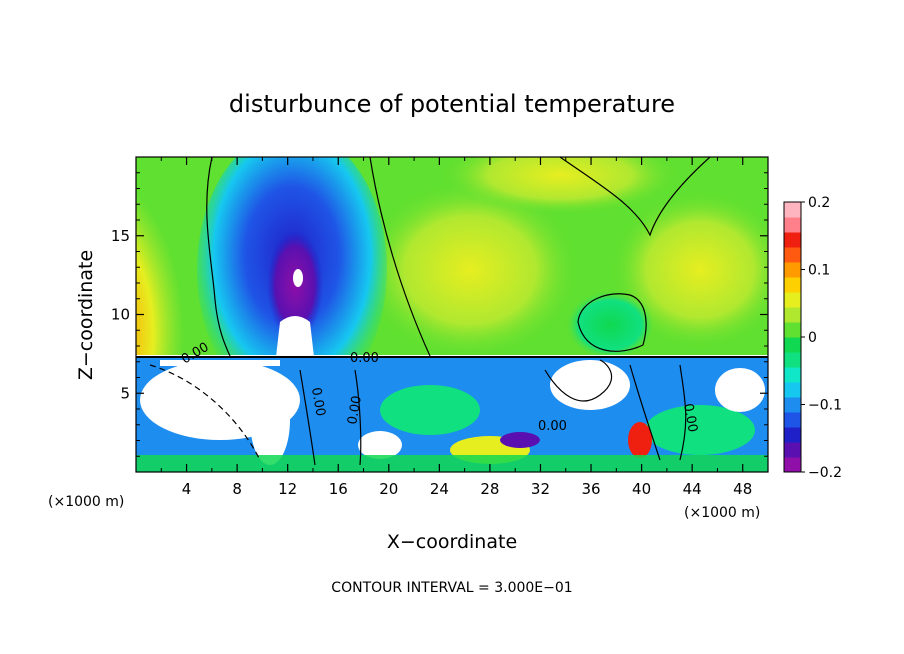 The height and width of the screenshot is (654, 904). I want to click on colorbar: 0.2 0.1 0 −0.1 −0.2, so click(812, 338).